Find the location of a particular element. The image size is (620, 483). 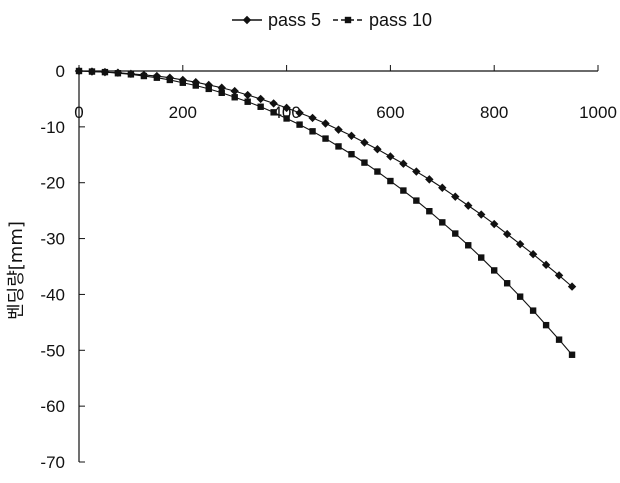

y-tick-label: -30 is located at coordinates (52, 239).